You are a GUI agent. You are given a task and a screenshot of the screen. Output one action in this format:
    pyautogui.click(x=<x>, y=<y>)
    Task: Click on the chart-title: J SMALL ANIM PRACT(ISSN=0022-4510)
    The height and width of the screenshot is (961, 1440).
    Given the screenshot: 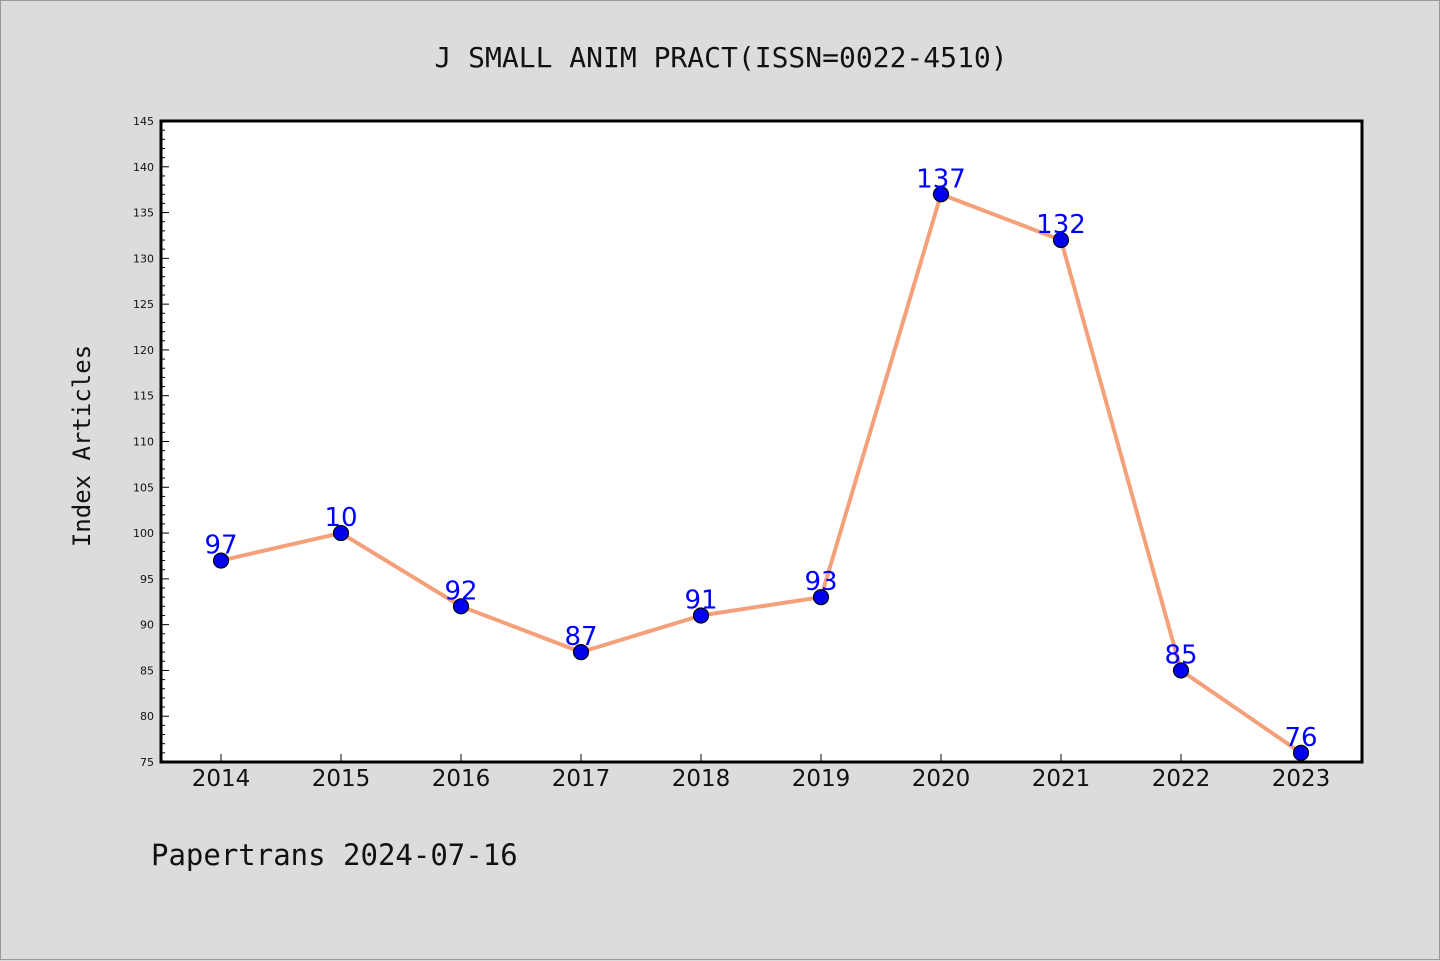 What is the action you would take?
    pyautogui.click(x=720, y=57)
    